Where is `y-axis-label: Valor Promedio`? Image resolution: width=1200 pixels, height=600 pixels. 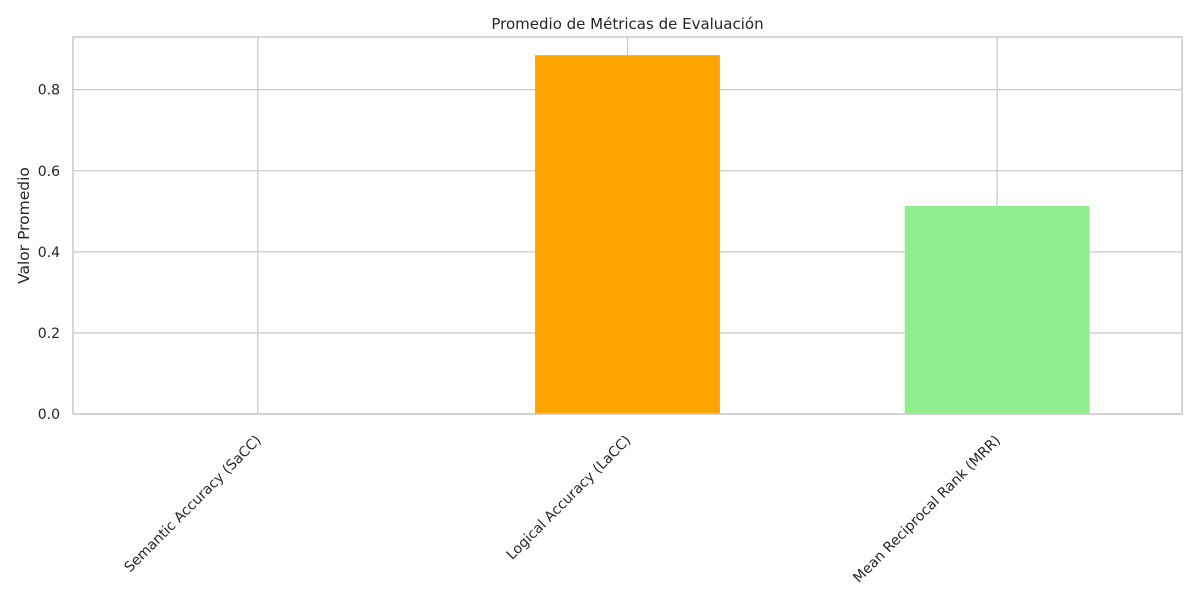 y-axis-label: Valor Promedio is located at coordinates (24, 225).